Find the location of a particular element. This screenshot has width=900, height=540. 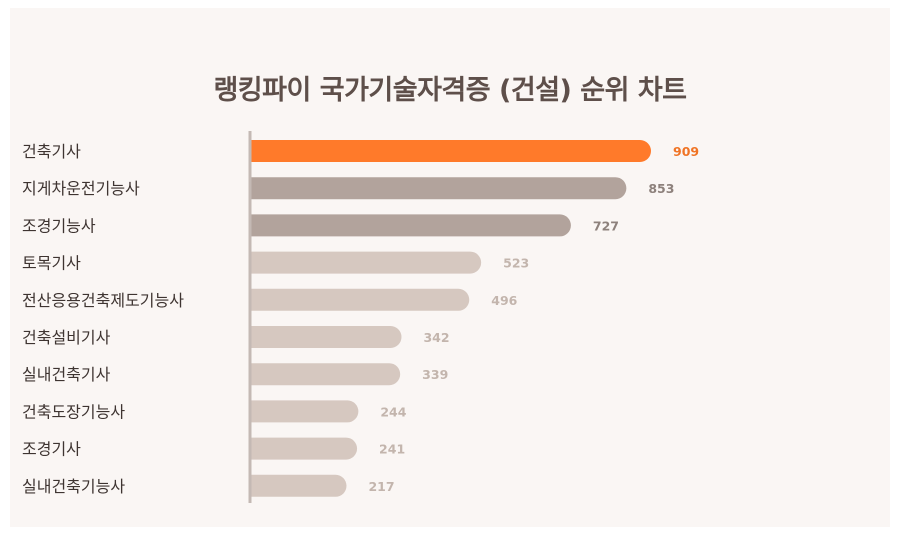

category-label: 실내건축기사 is located at coordinates (66, 374).